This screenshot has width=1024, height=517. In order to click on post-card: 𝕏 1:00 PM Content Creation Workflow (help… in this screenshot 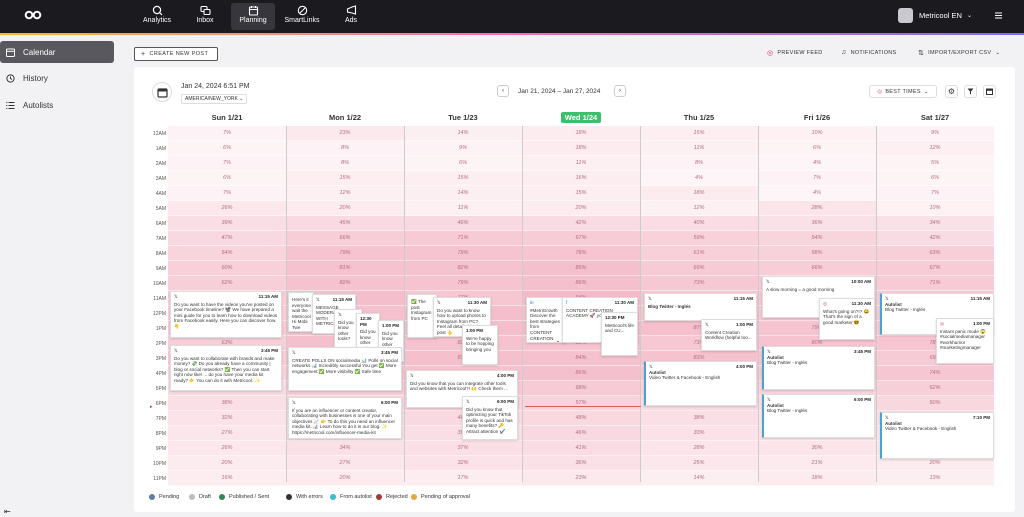, I will do `click(729, 335)`.